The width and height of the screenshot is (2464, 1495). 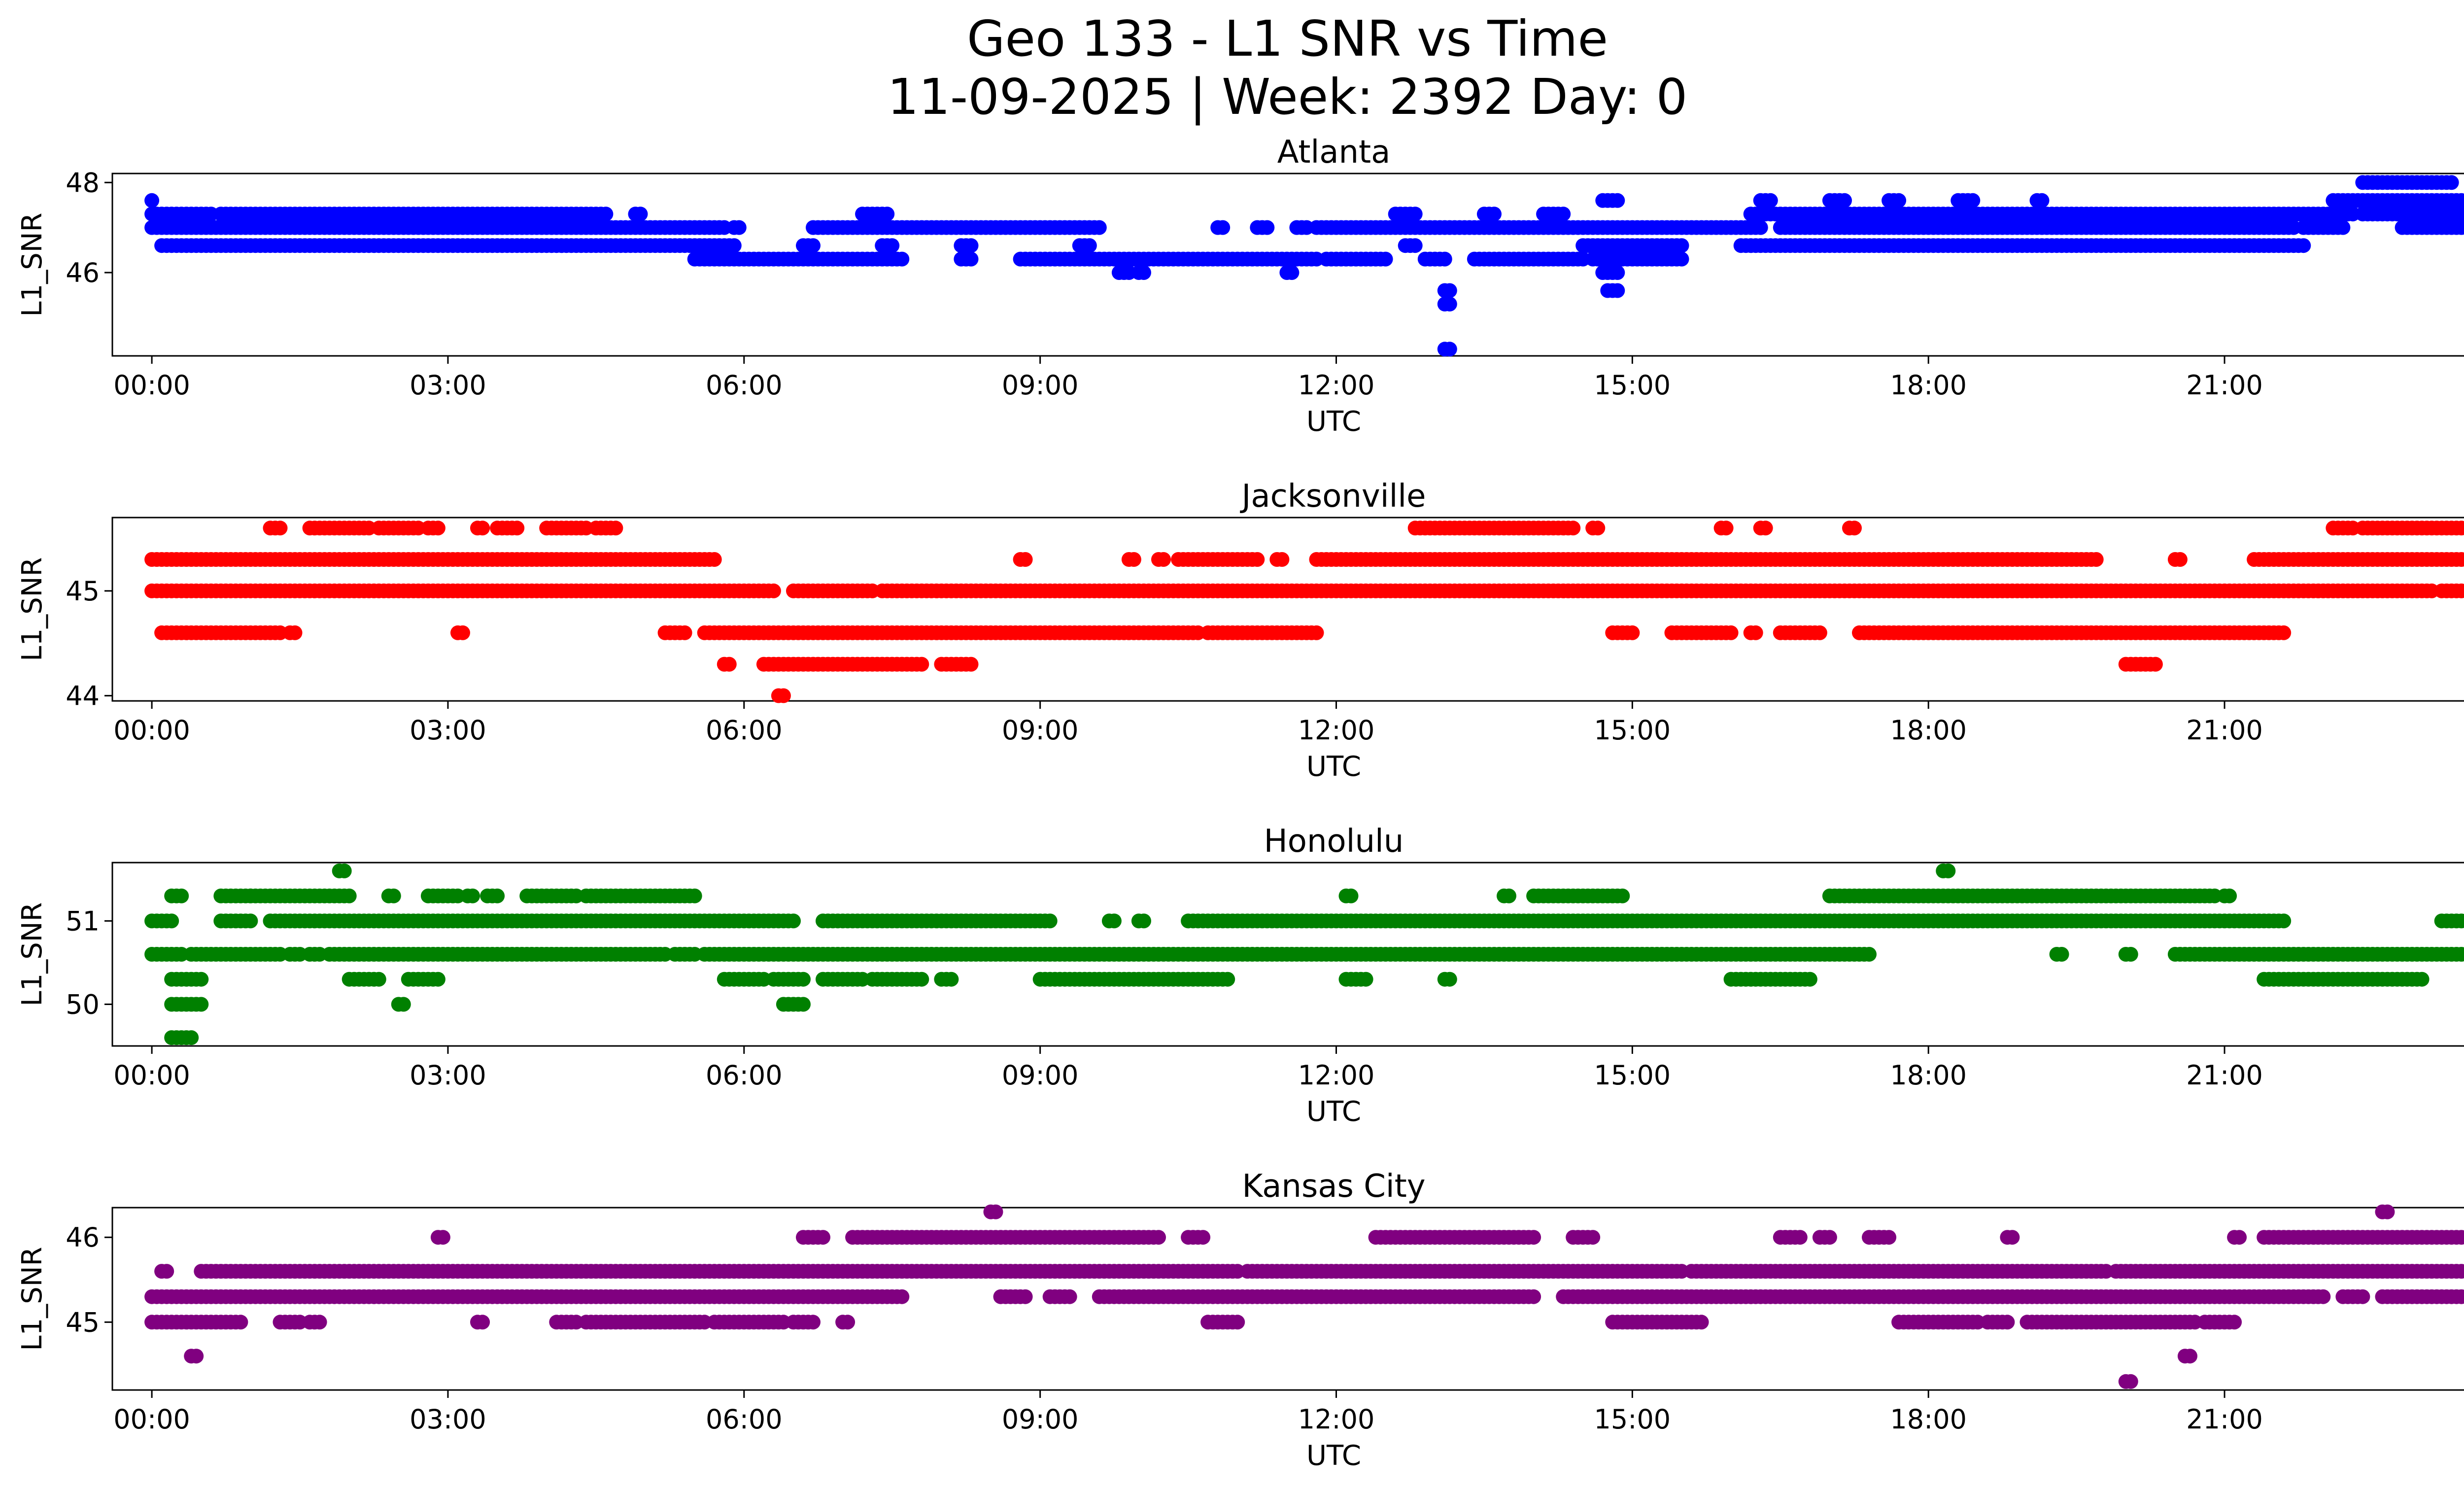 I want to click on y-tick-label: 44, so click(x=83, y=695).